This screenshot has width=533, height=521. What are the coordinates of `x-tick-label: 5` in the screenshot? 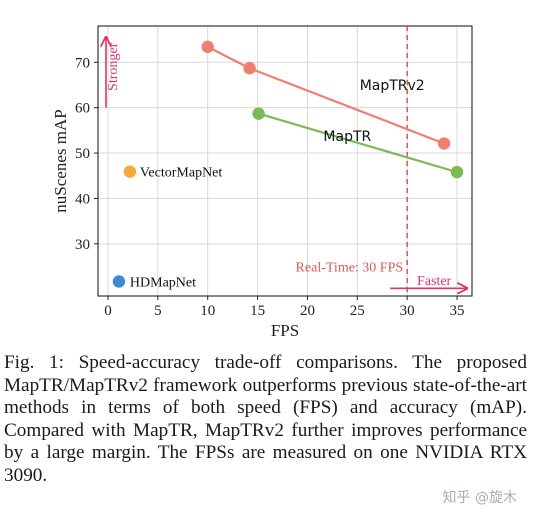 It's located at (158, 311).